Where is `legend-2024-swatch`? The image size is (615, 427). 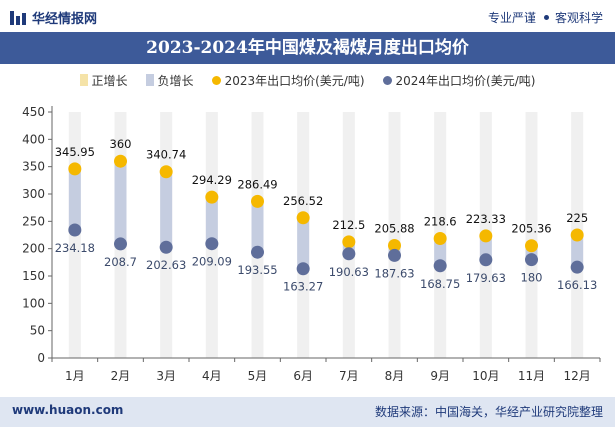 legend-2024-swatch is located at coordinates (387, 80).